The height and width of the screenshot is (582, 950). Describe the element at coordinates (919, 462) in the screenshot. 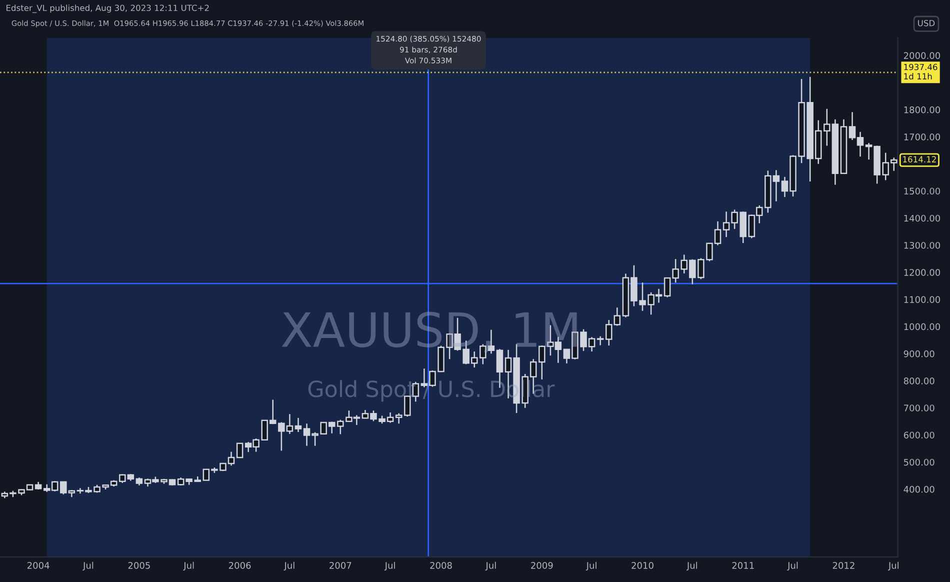

I see `y-tick-label: 500.00` at that location.